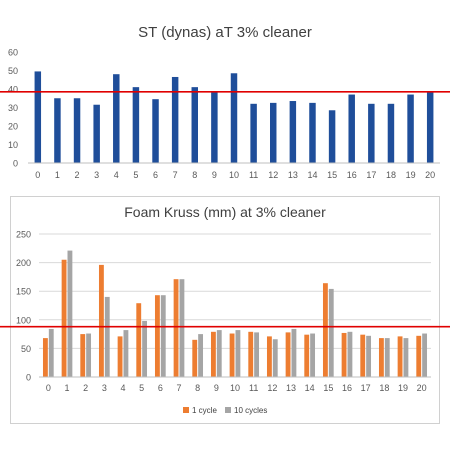 This screenshot has height=450, width=450. I want to click on foam-x-tick-label: 9, so click(216, 388).